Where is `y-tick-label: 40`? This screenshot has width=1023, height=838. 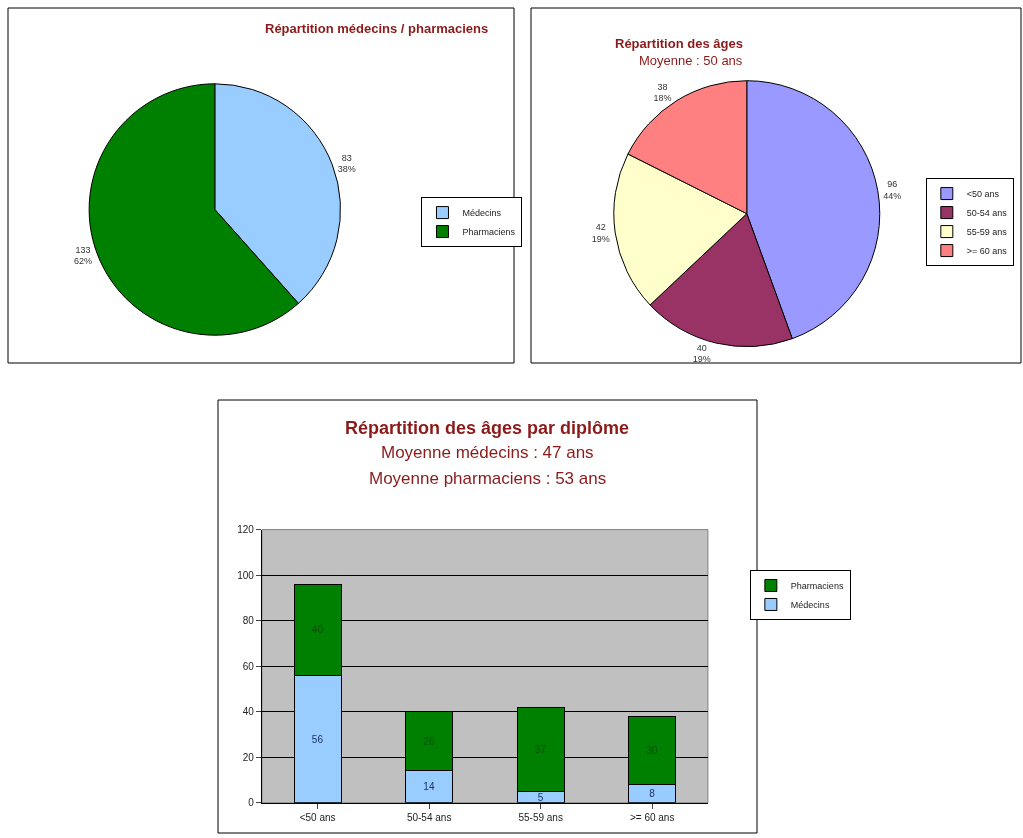
y-tick-label: 40 is located at coordinates (248, 712).